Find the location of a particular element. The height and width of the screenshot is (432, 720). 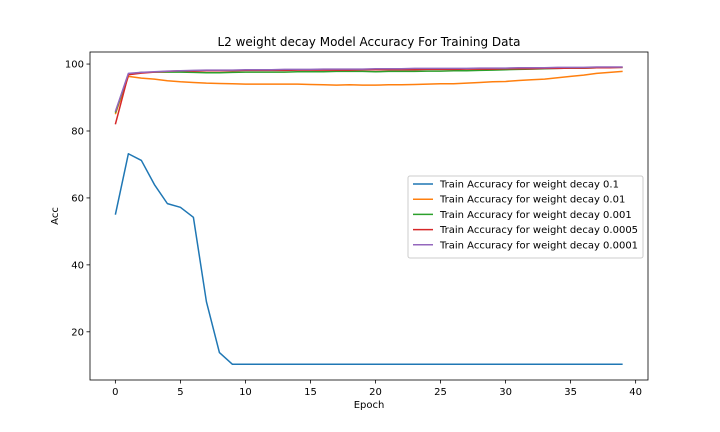

x-tick-label: 5 is located at coordinates (180, 392).